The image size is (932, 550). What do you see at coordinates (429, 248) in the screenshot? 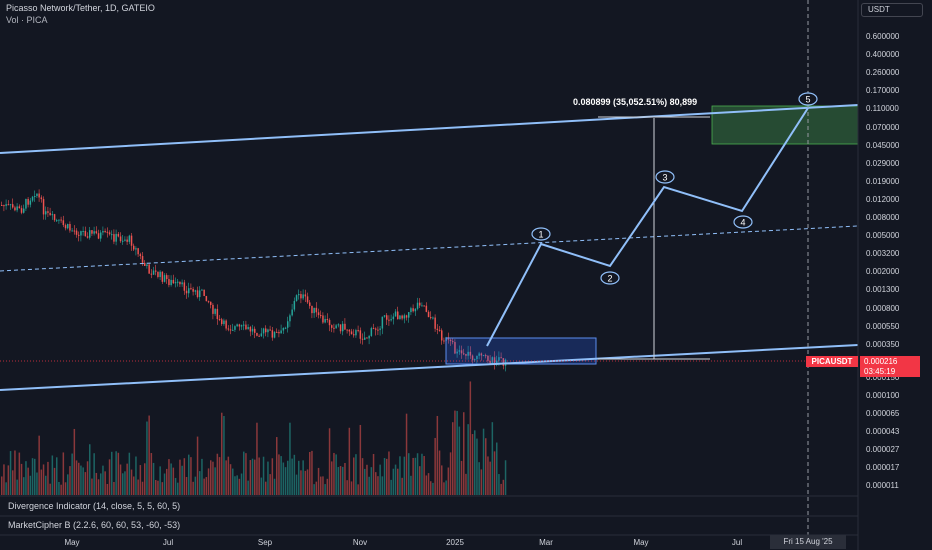
I see `mid-channel-line` at bounding box center [429, 248].